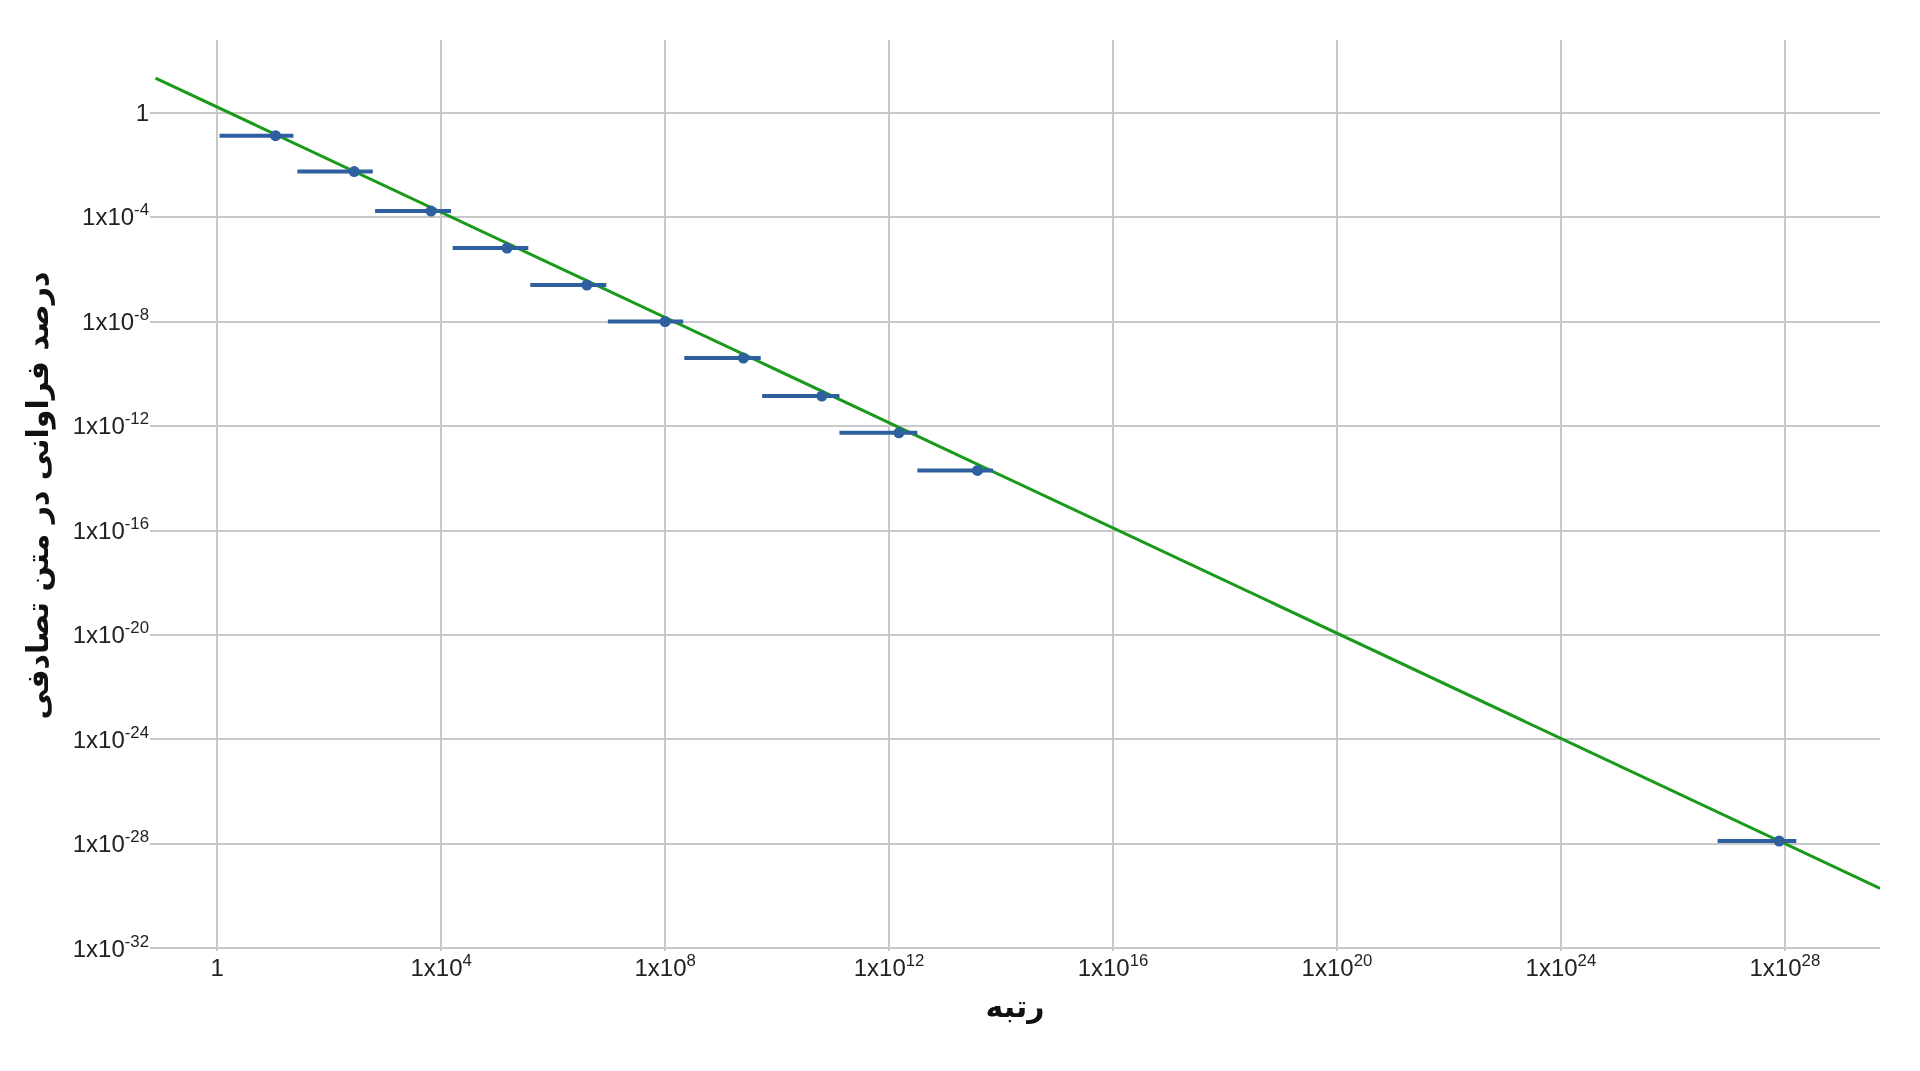 The image size is (1920, 1071). I want to click on x-tick-label: 1x10$^{28}$, so click(1785, 965).